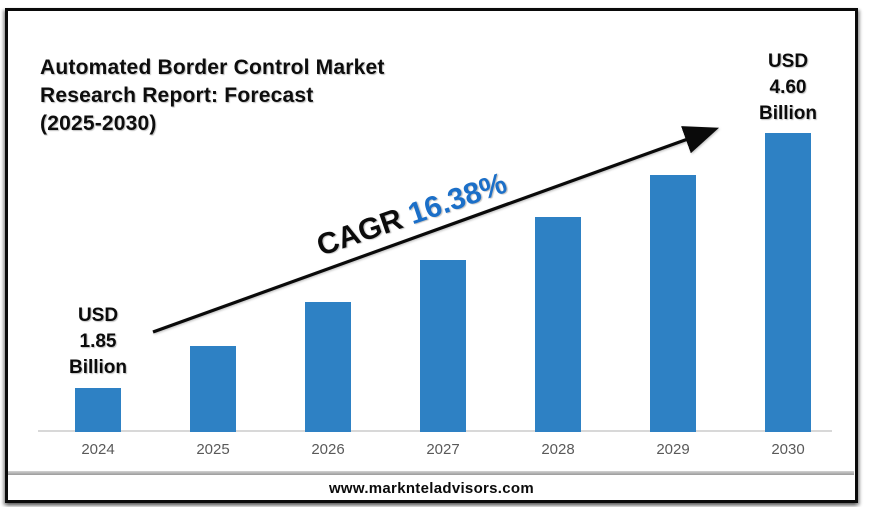 The height and width of the screenshot is (507, 870). I want to click on x-axis-label: 2028, so click(558, 449).